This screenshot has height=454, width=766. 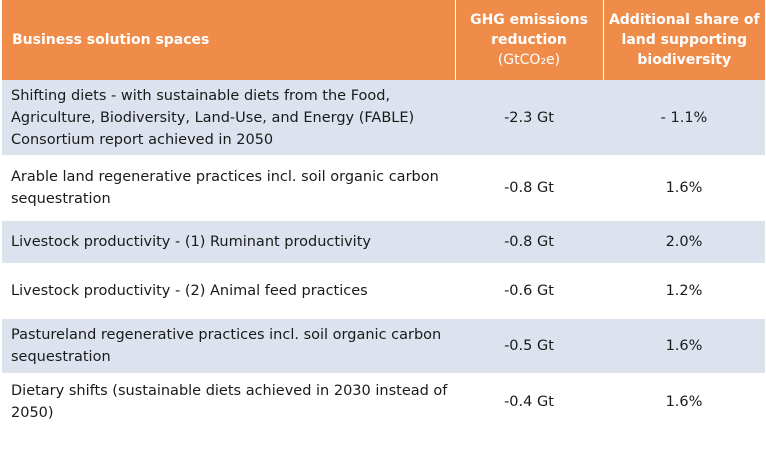 What do you see at coordinates (684, 117) in the screenshot?
I see `row-land-share: - 1.1%` at bounding box center [684, 117].